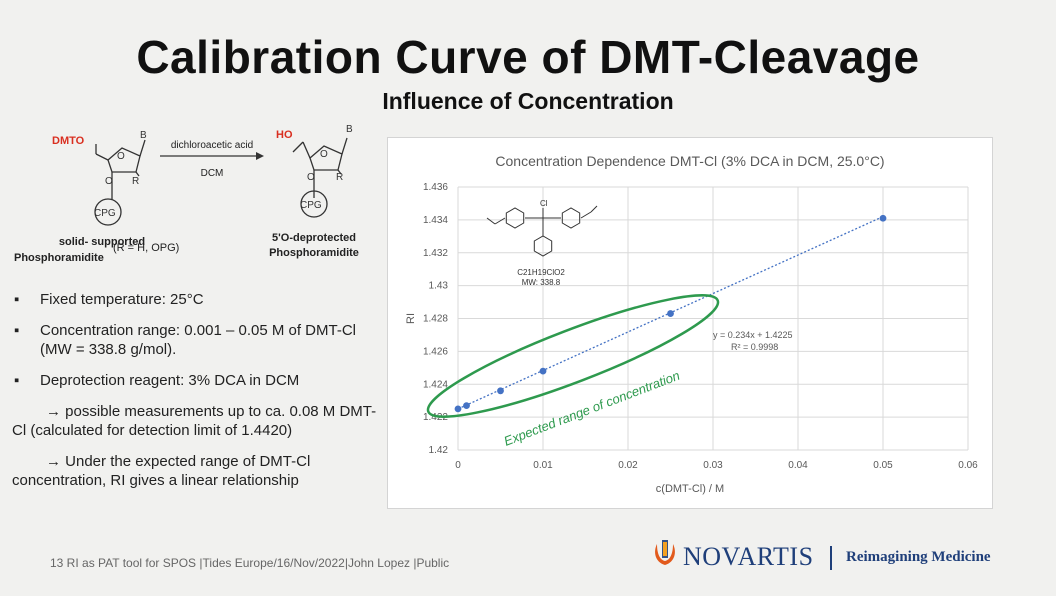  Describe the element at coordinates (831, 558) in the screenshot. I see `brand-separator` at that location.